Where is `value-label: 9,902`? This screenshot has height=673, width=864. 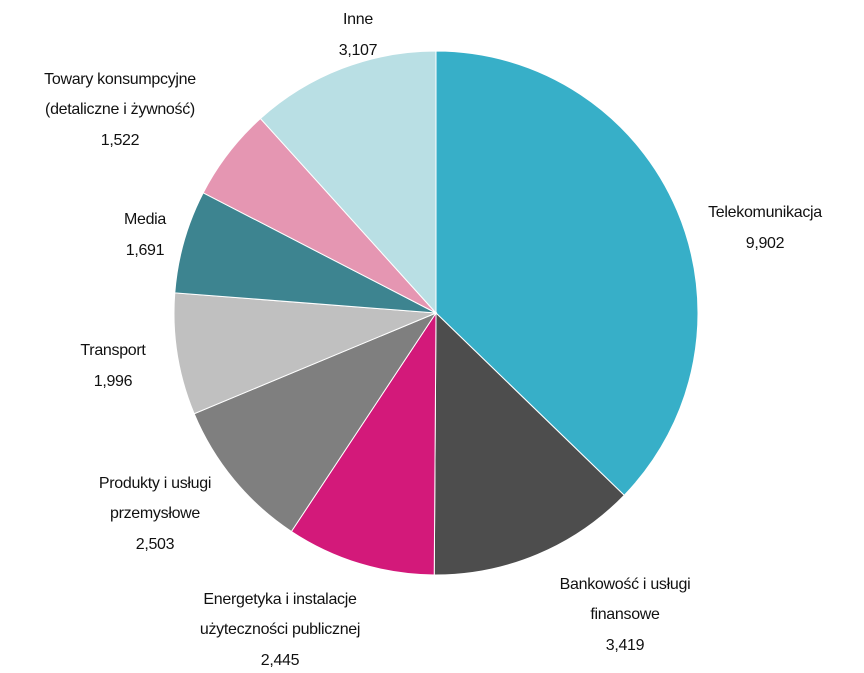
value-label: 9,902 is located at coordinates (765, 243).